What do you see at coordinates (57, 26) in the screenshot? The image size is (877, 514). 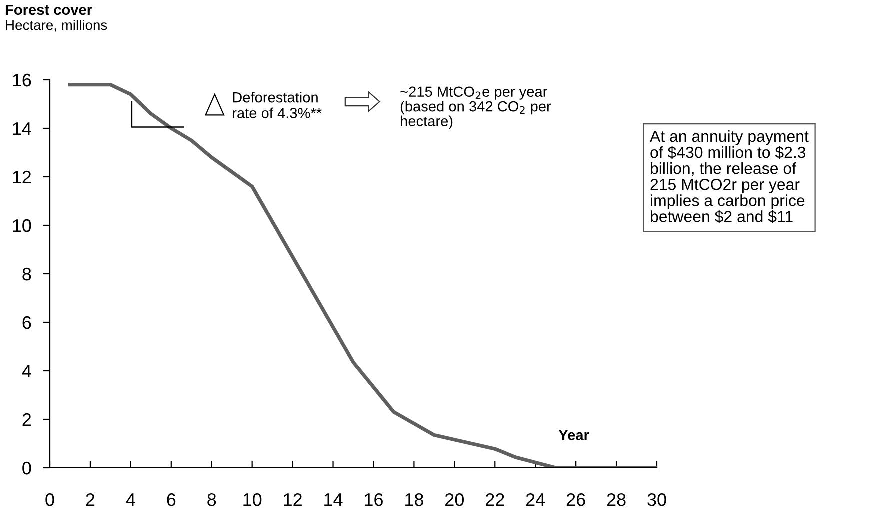 I see `chart-subtitle: Hectare, millions` at bounding box center [57, 26].